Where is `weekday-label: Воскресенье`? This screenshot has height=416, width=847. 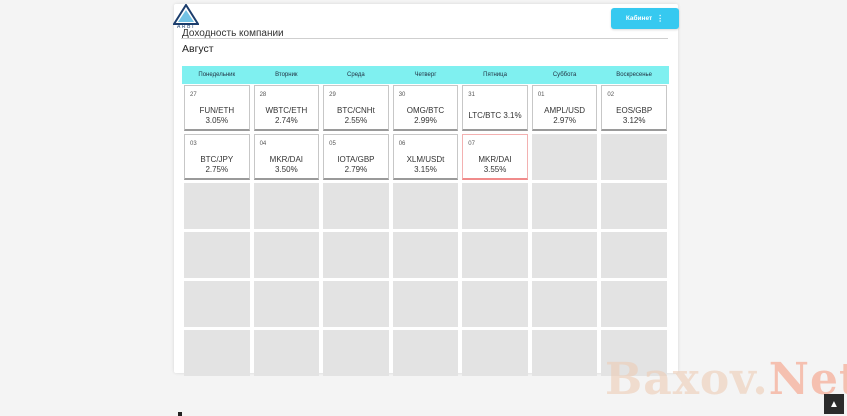
weekday-label: Воскресенье is located at coordinates (634, 75).